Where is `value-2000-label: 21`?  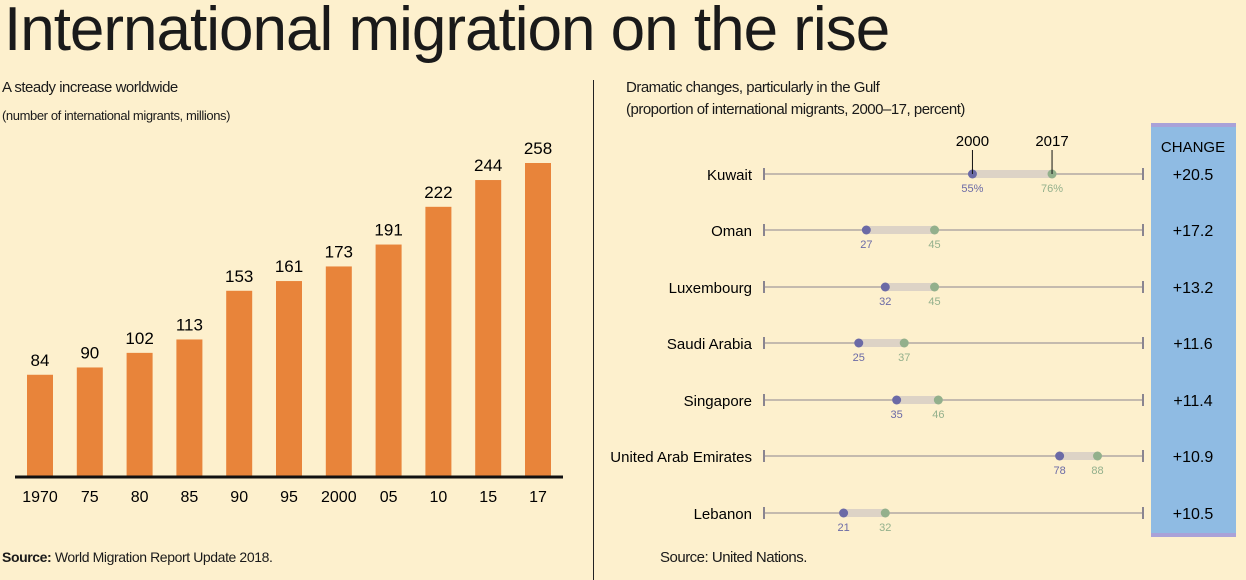 value-2000-label: 21 is located at coordinates (843, 528).